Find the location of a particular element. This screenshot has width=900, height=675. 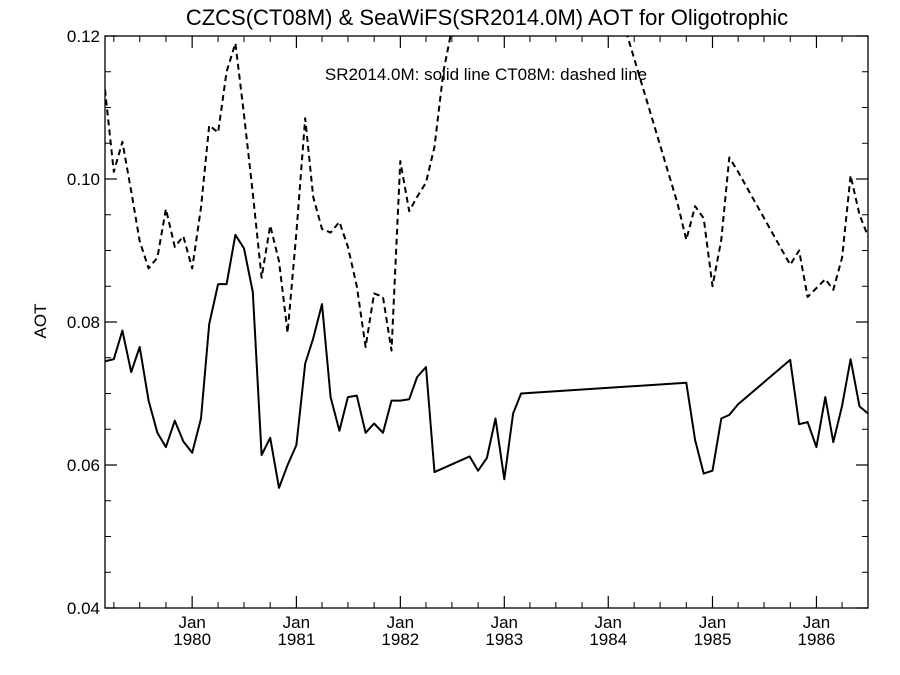

y-axis-label: AOT is located at coordinates (40, 321).